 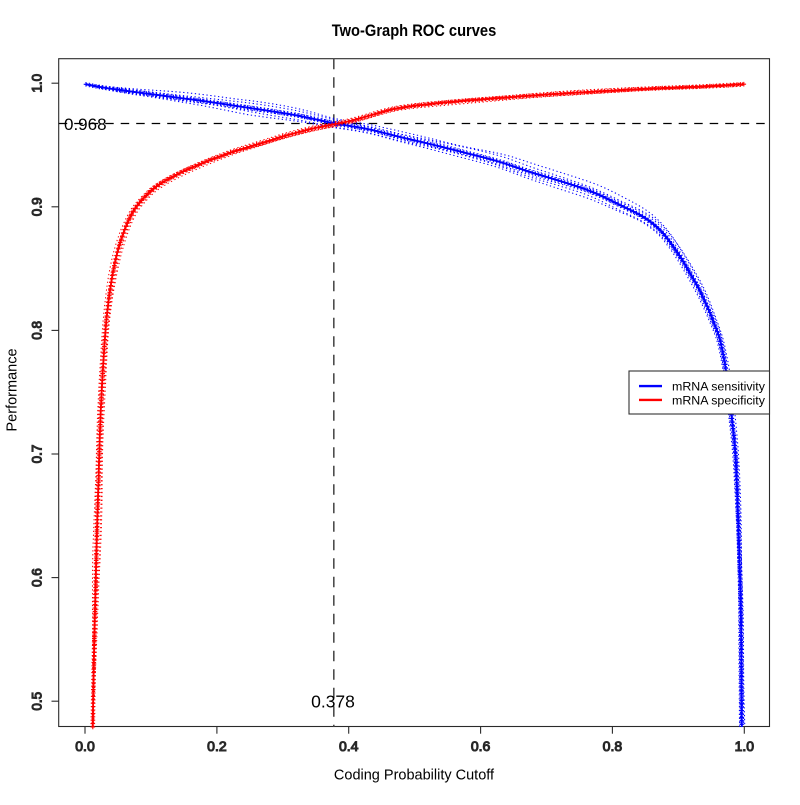 What do you see at coordinates (719, 387) in the screenshot?
I see `svg-text: mRNA sensitivity` at bounding box center [719, 387].